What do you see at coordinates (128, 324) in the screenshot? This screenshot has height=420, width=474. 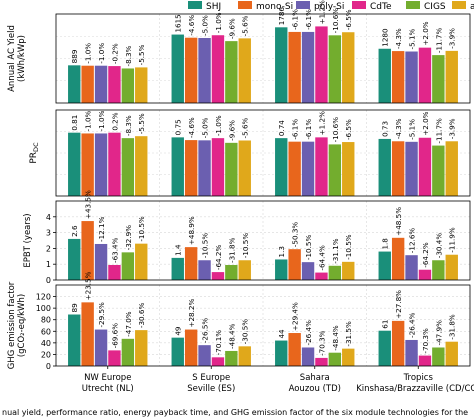 I see `data-label: -47.0%` at bounding box center [128, 324].